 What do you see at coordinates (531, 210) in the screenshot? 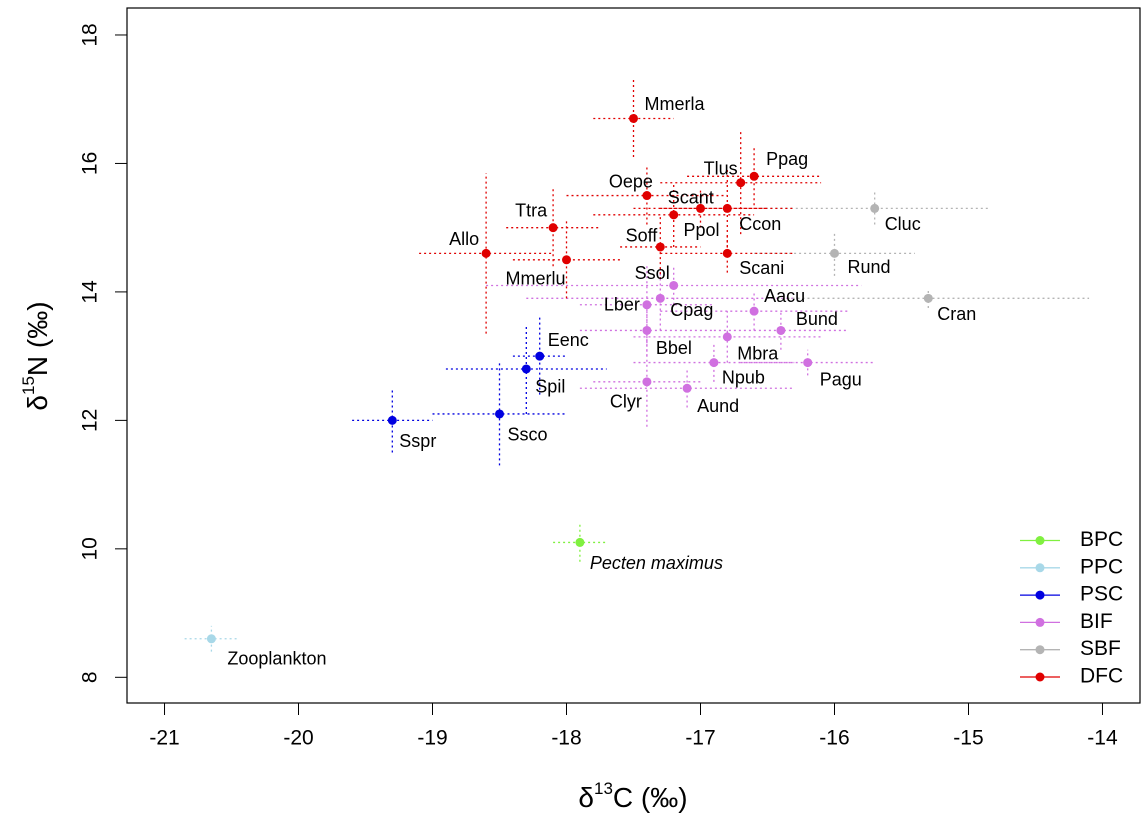
I see `point-label: Ttra` at bounding box center [531, 210].